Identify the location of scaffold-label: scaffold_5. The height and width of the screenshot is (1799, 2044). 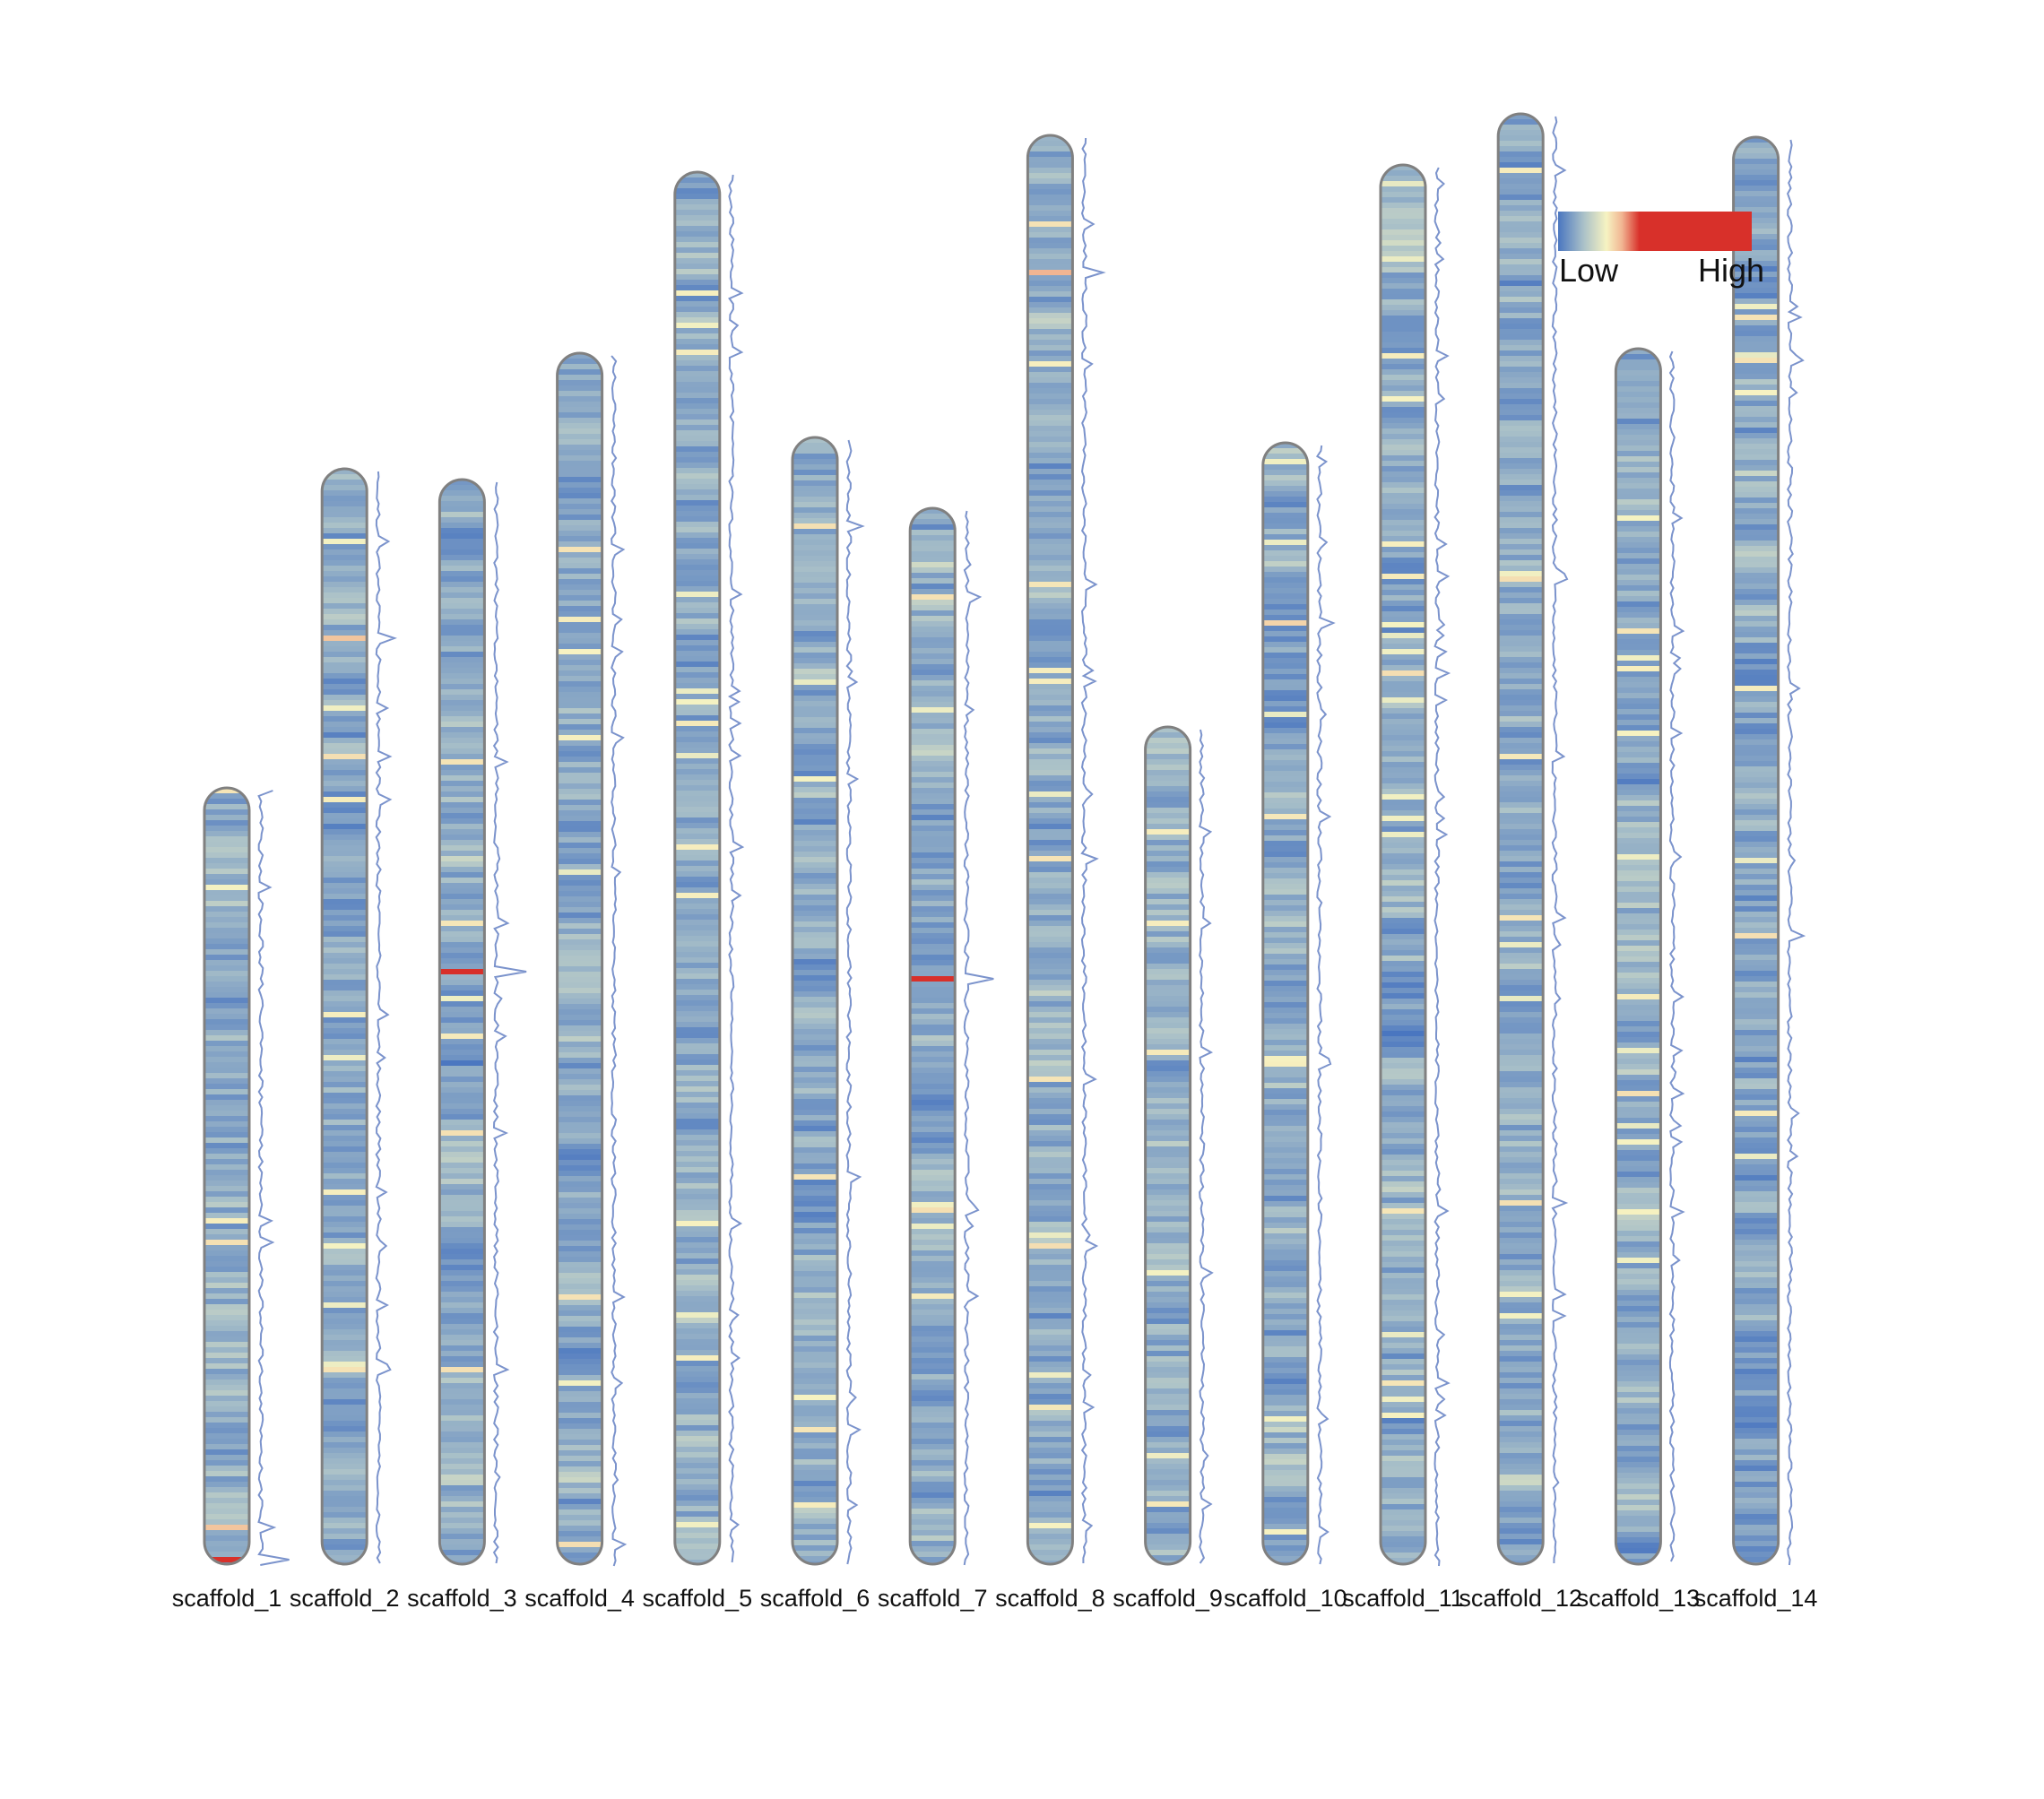
(697, 1598).